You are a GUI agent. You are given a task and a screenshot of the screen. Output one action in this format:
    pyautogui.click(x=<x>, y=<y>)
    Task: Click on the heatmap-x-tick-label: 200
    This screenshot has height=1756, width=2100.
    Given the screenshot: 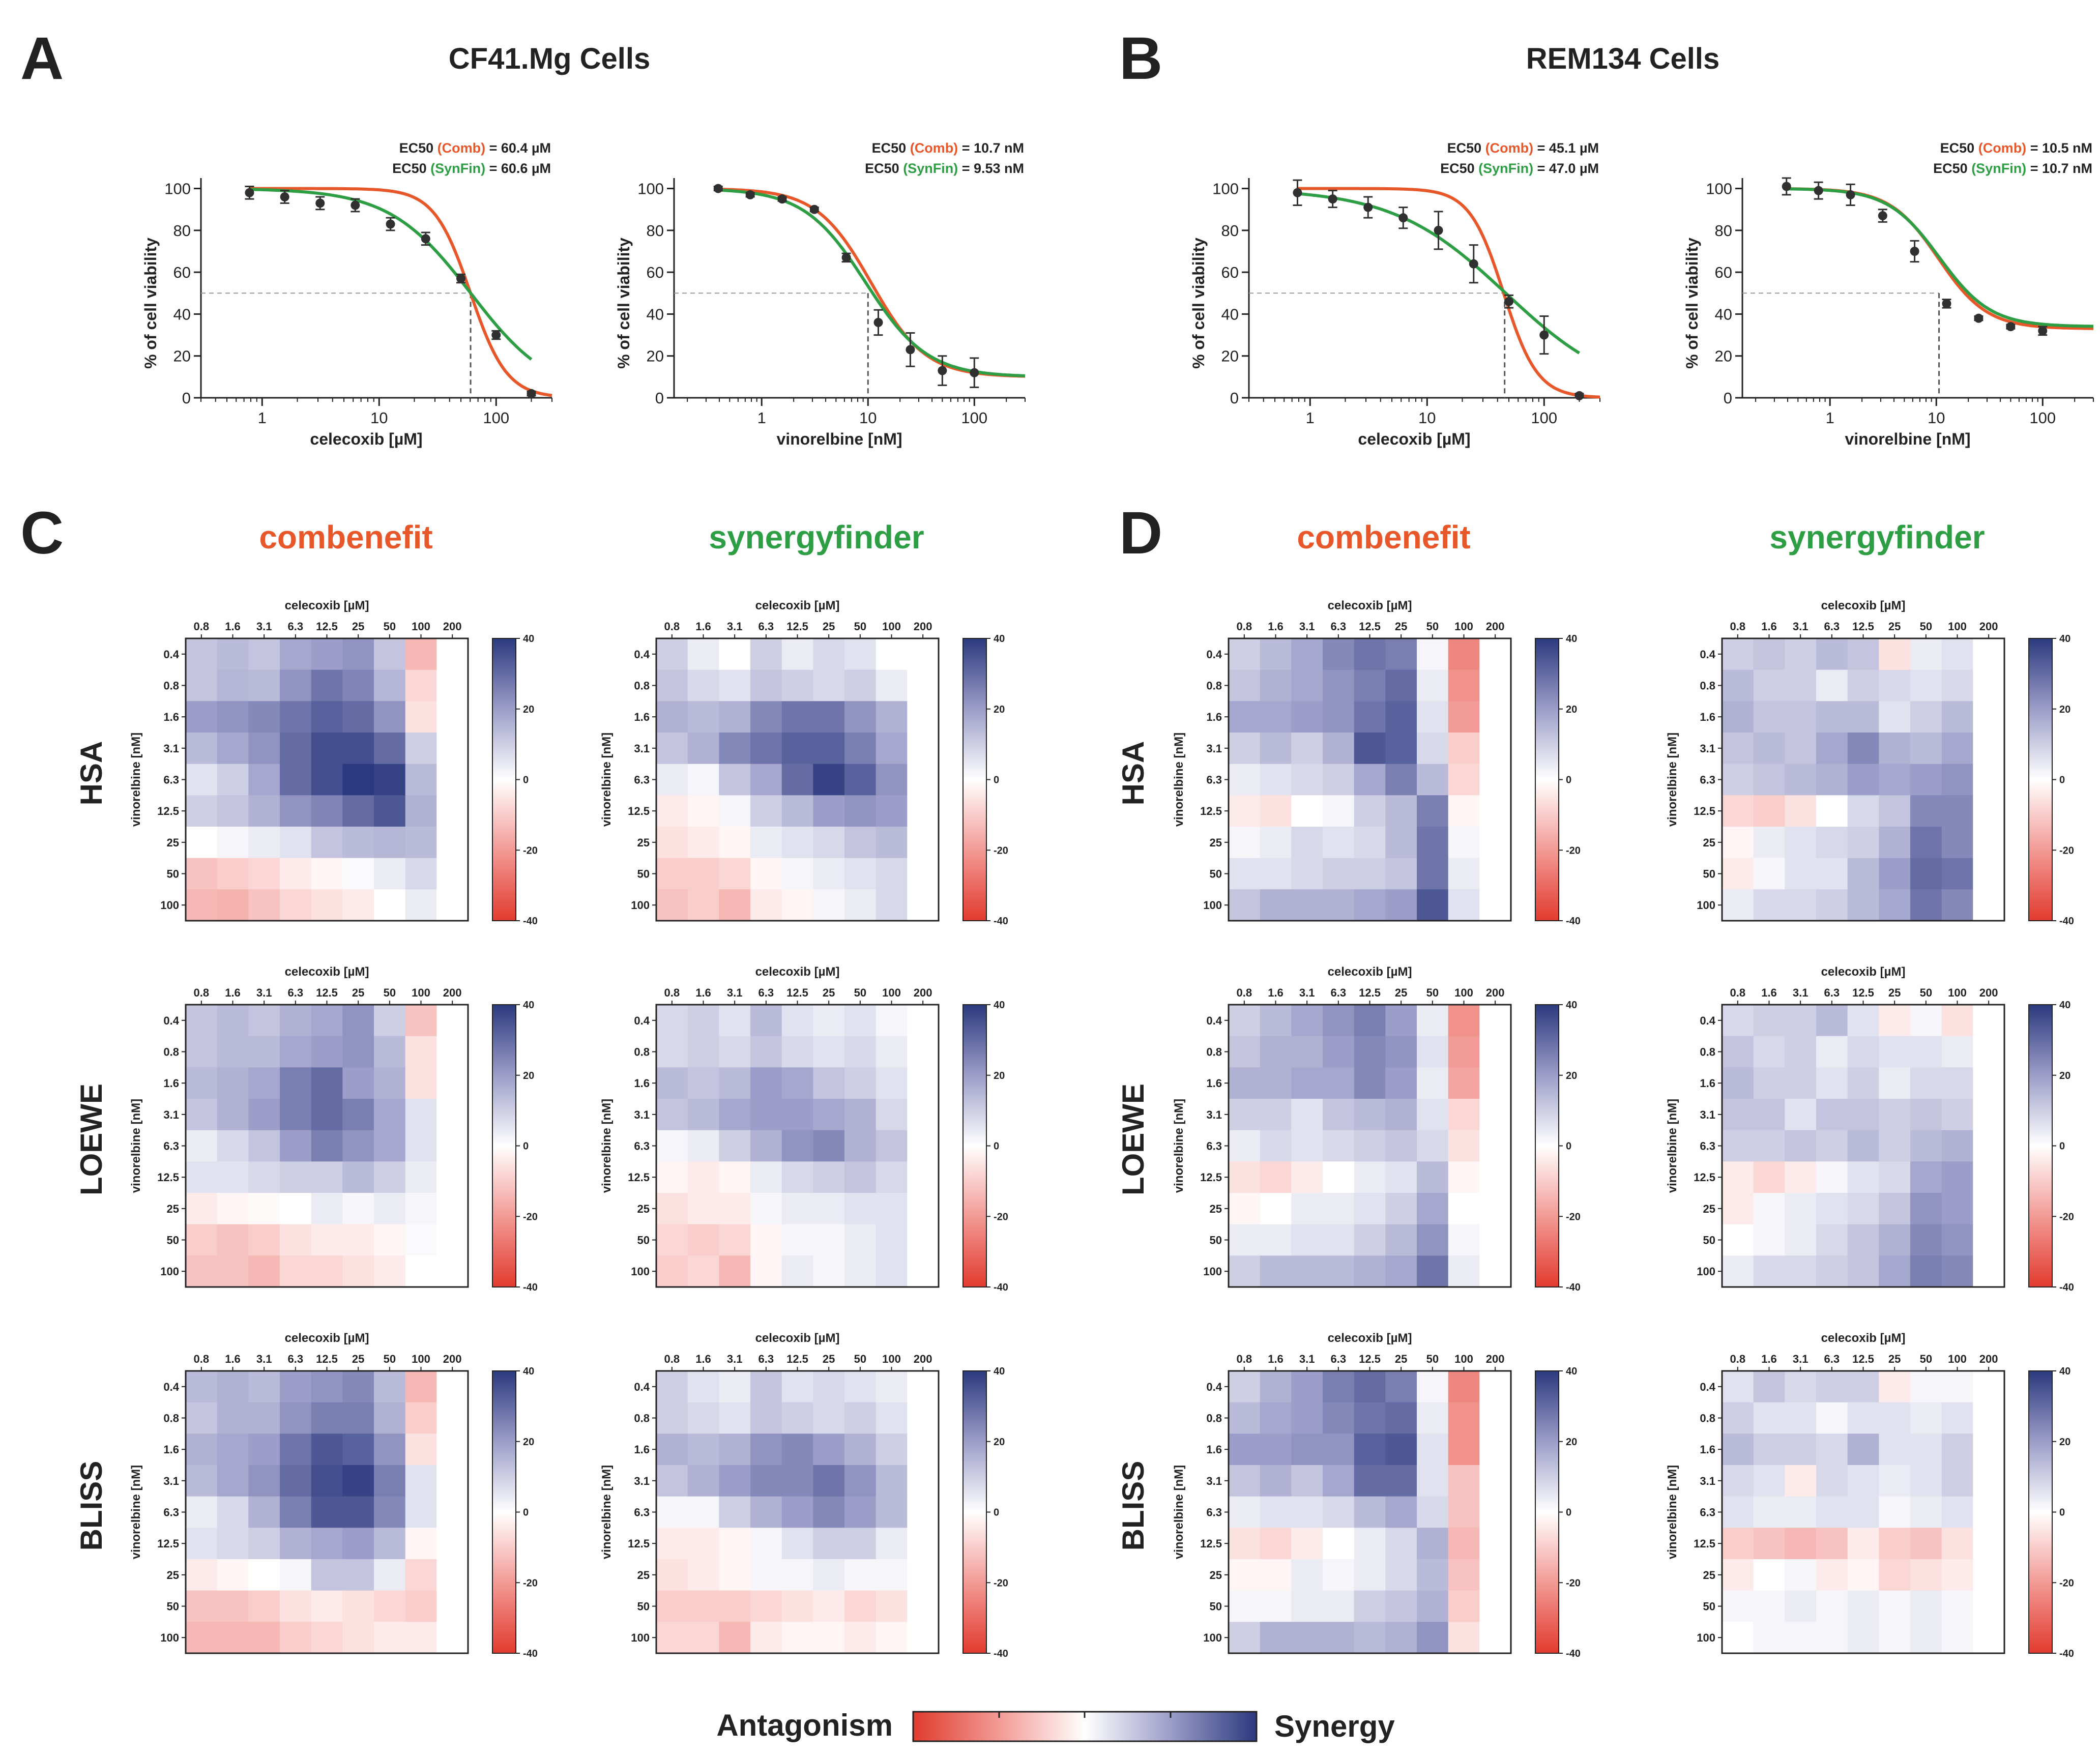 What is the action you would take?
    pyautogui.click(x=1988, y=1359)
    